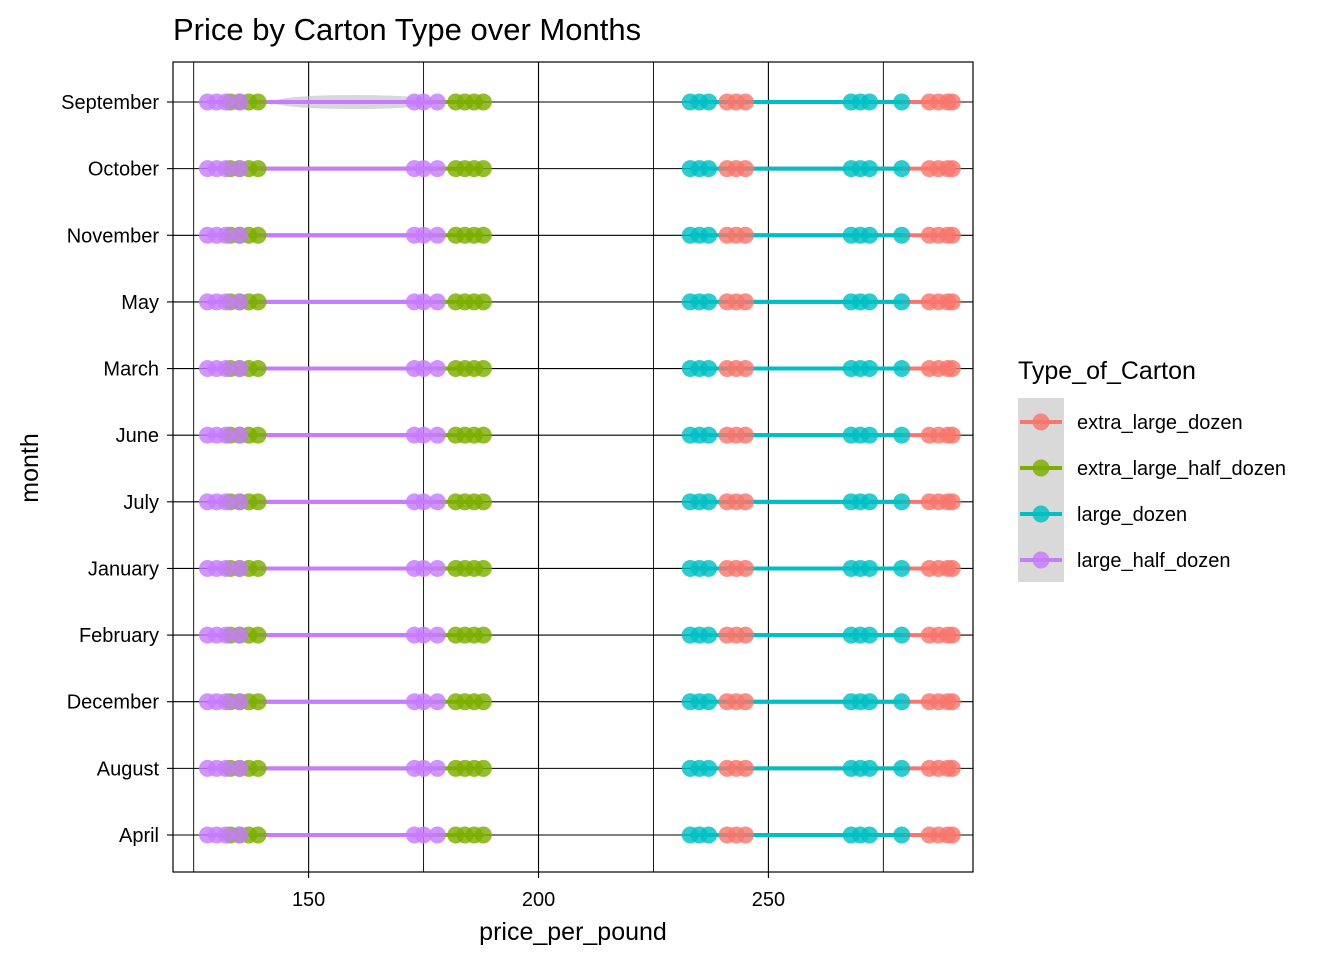 This screenshot has width=1344, height=960. What do you see at coordinates (119, 636) in the screenshot?
I see `y-tick-label: February` at bounding box center [119, 636].